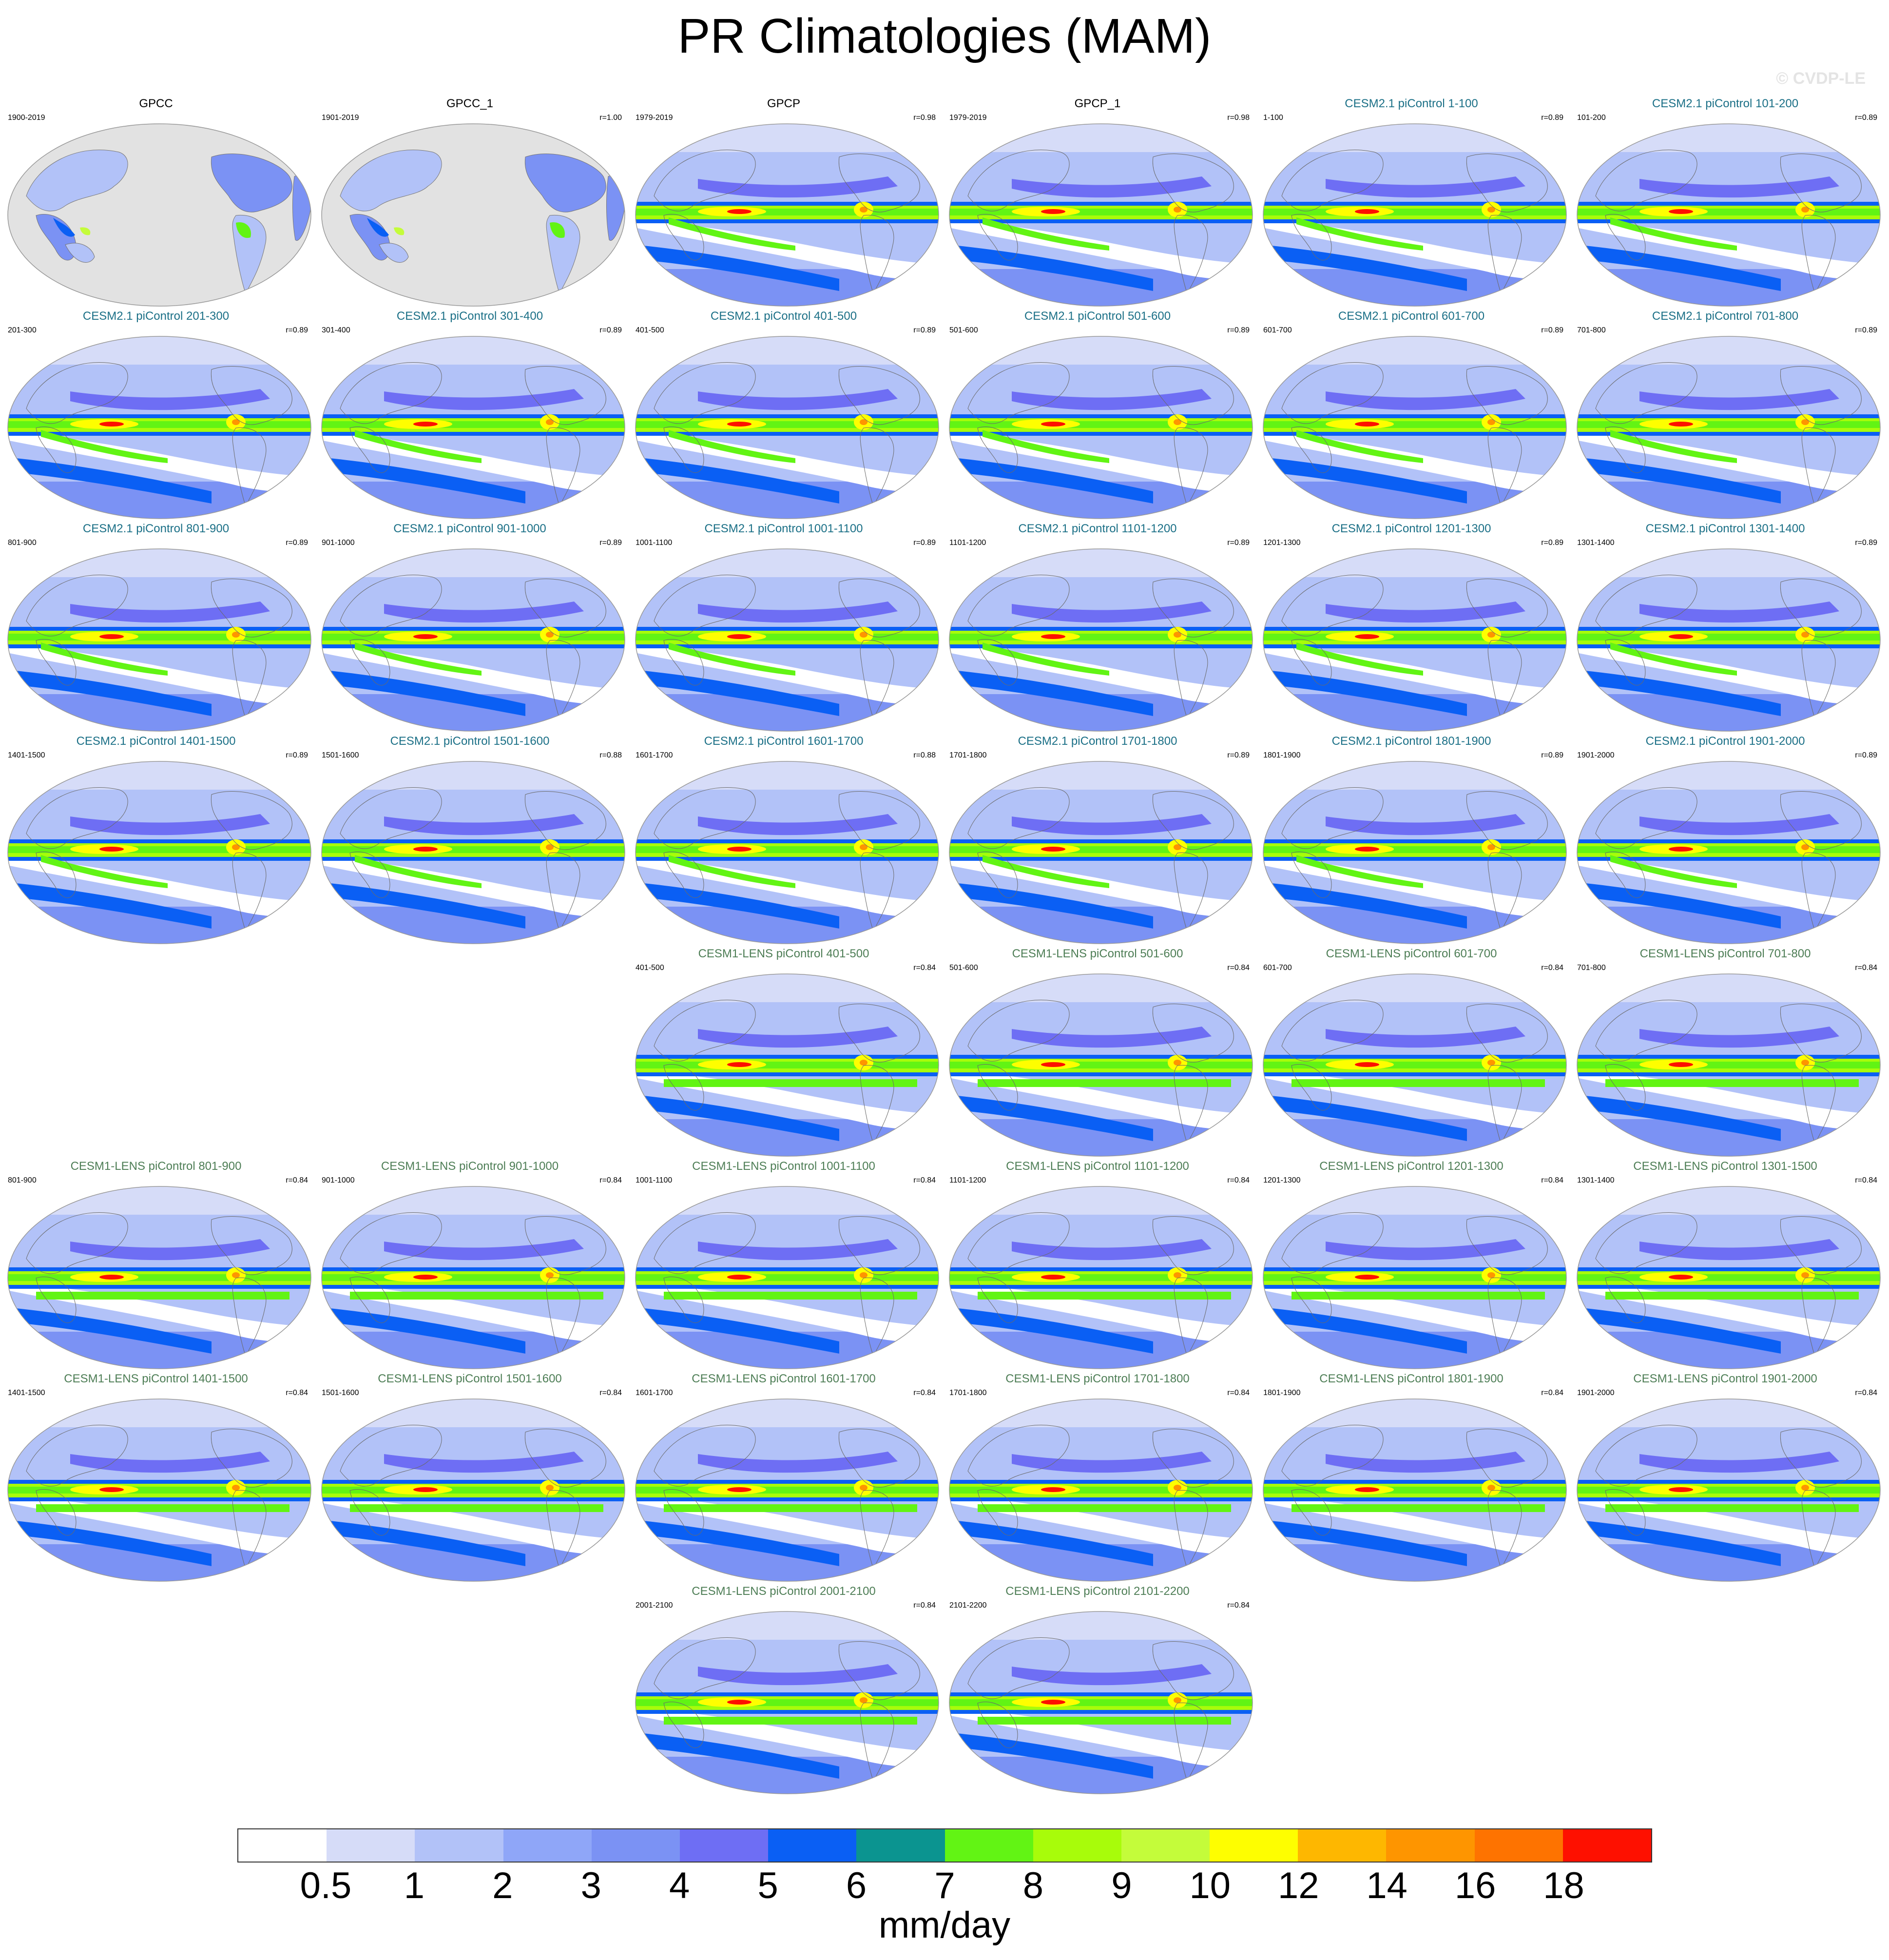 Image resolution: width=1889 pixels, height=1960 pixels. Describe the element at coordinates (963, 968) in the screenshot. I see `panel-years: 501-600` at that location.